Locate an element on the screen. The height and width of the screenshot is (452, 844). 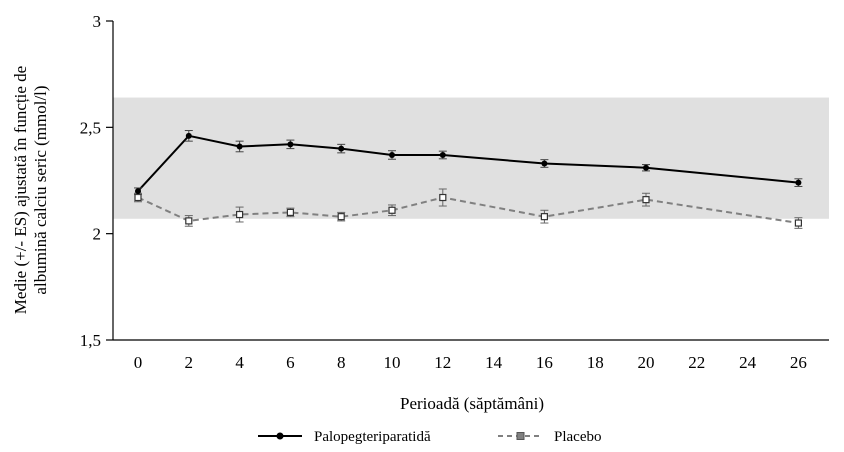
legend: Palopegteriparatidă Placebo is located at coordinates (429, 437).